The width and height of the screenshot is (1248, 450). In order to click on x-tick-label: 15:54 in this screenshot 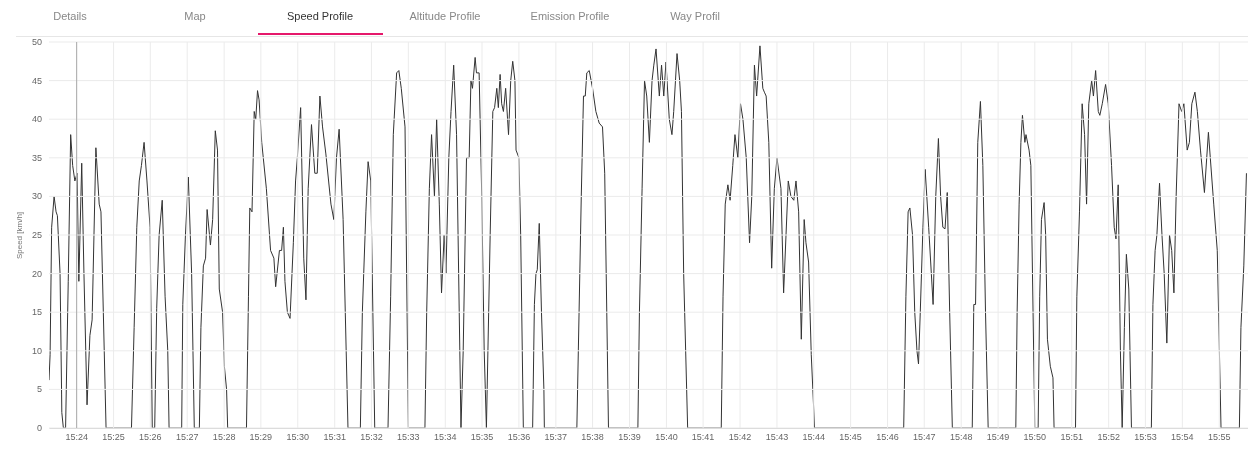, I will do `click(1182, 437)`.